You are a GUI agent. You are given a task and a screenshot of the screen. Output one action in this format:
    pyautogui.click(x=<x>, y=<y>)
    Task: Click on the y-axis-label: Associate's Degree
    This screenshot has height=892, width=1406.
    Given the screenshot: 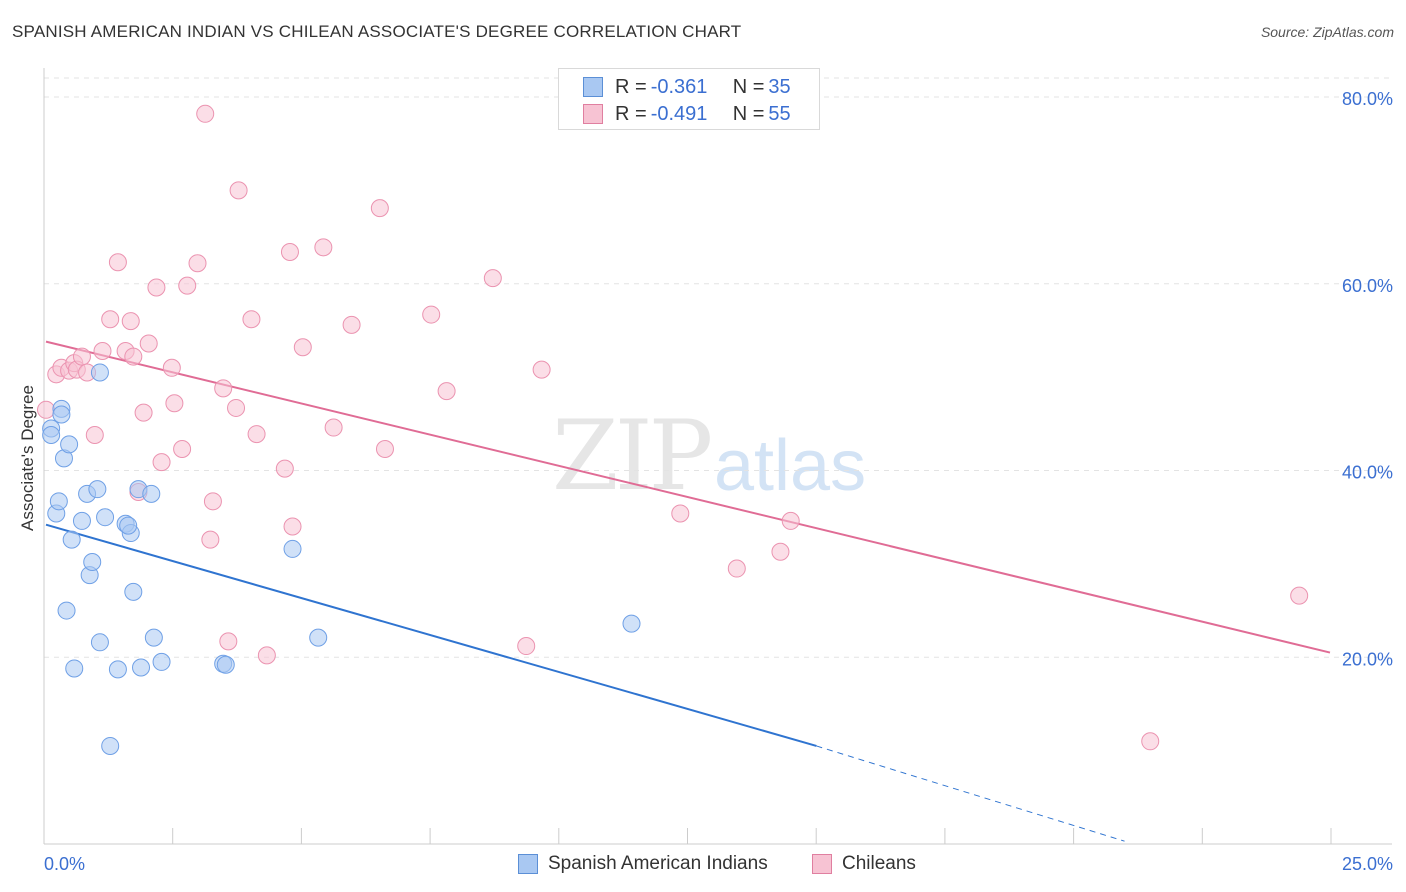 What is the action you would take?
    pyautogui.click(x=27, y=458)
    